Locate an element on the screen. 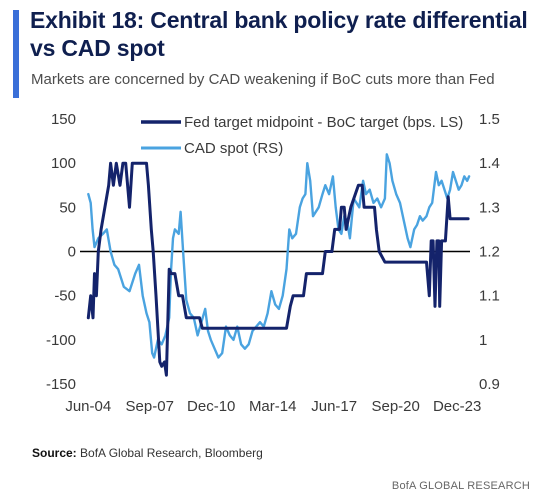  y-right-tick-label: 1.2 is located at coordinates (489, 252).